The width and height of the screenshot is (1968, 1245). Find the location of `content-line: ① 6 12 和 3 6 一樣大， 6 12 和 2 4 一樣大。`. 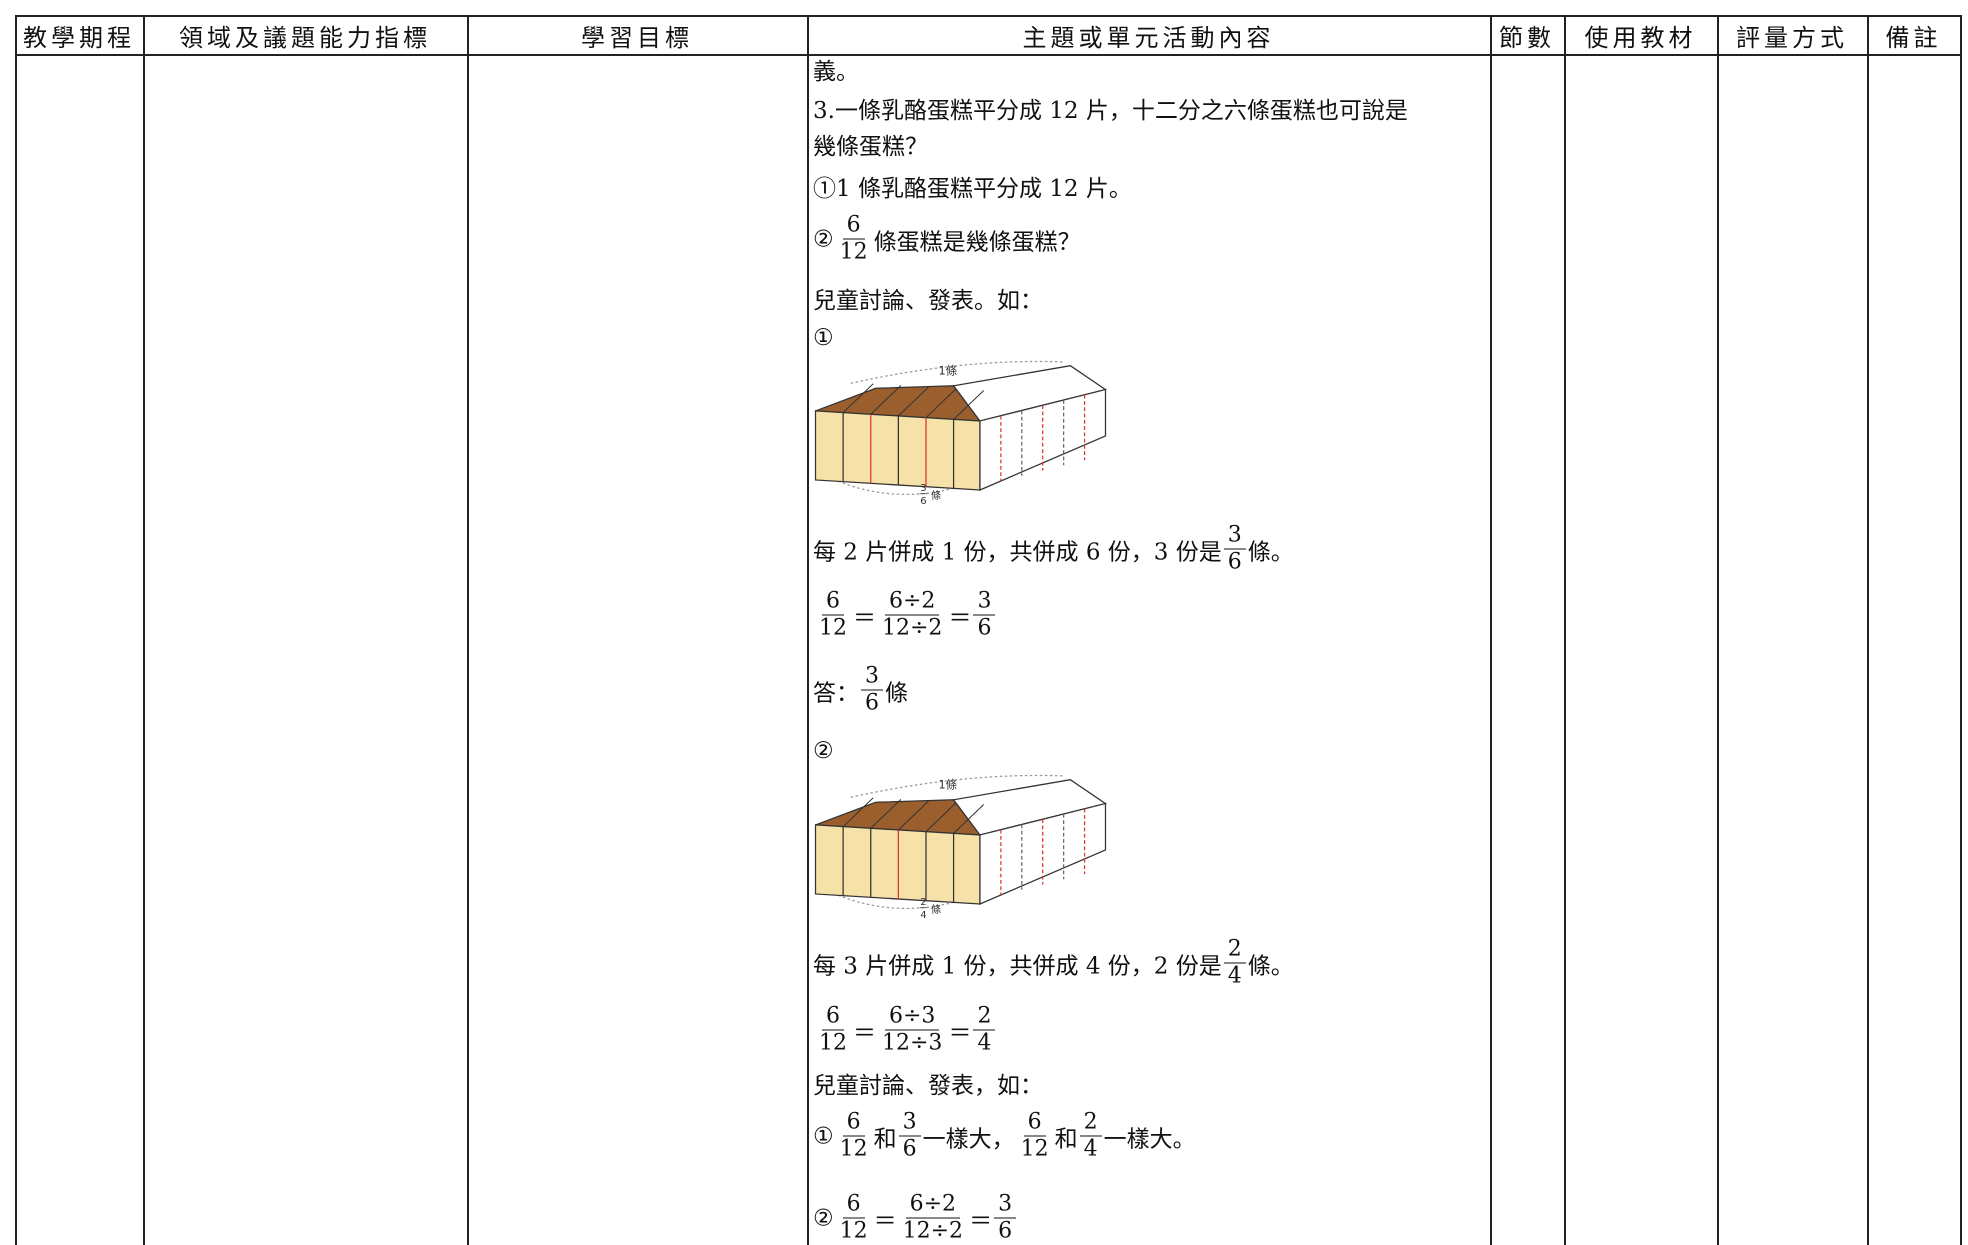

content-line: ① 6 12 和 3 6 一樣大， 6 12 和 2 4 一樣大。 is located at coordinates (1004, 1136).